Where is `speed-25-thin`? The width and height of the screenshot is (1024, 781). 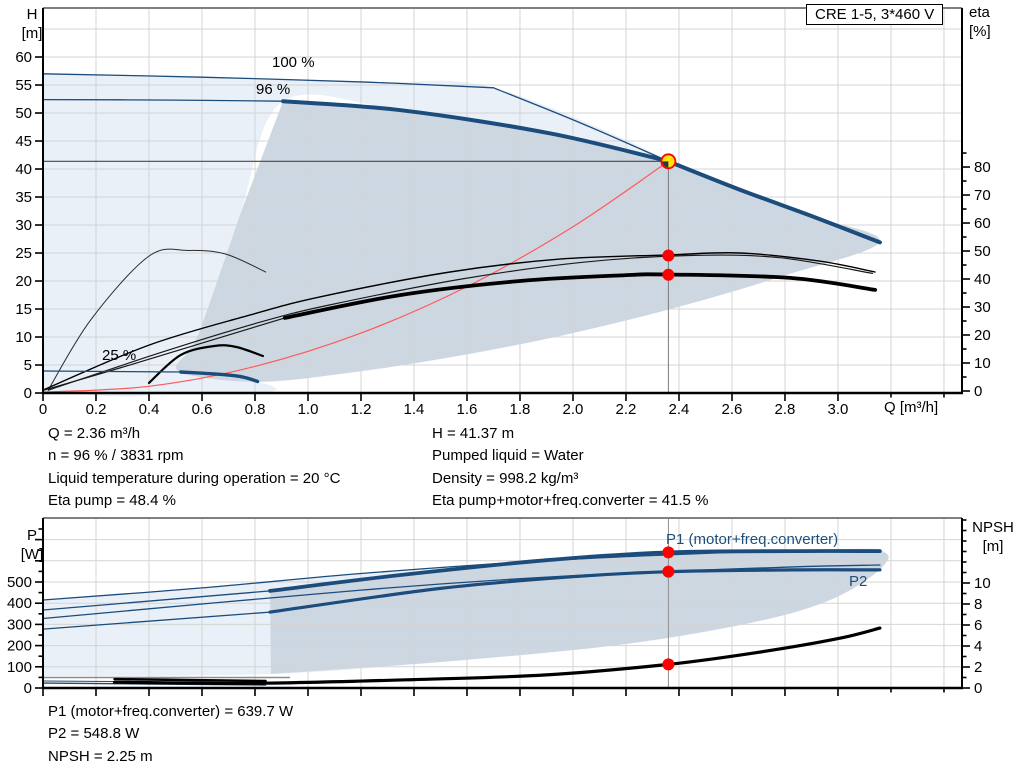 speed-25-thin is located at coordinates (112, 371).